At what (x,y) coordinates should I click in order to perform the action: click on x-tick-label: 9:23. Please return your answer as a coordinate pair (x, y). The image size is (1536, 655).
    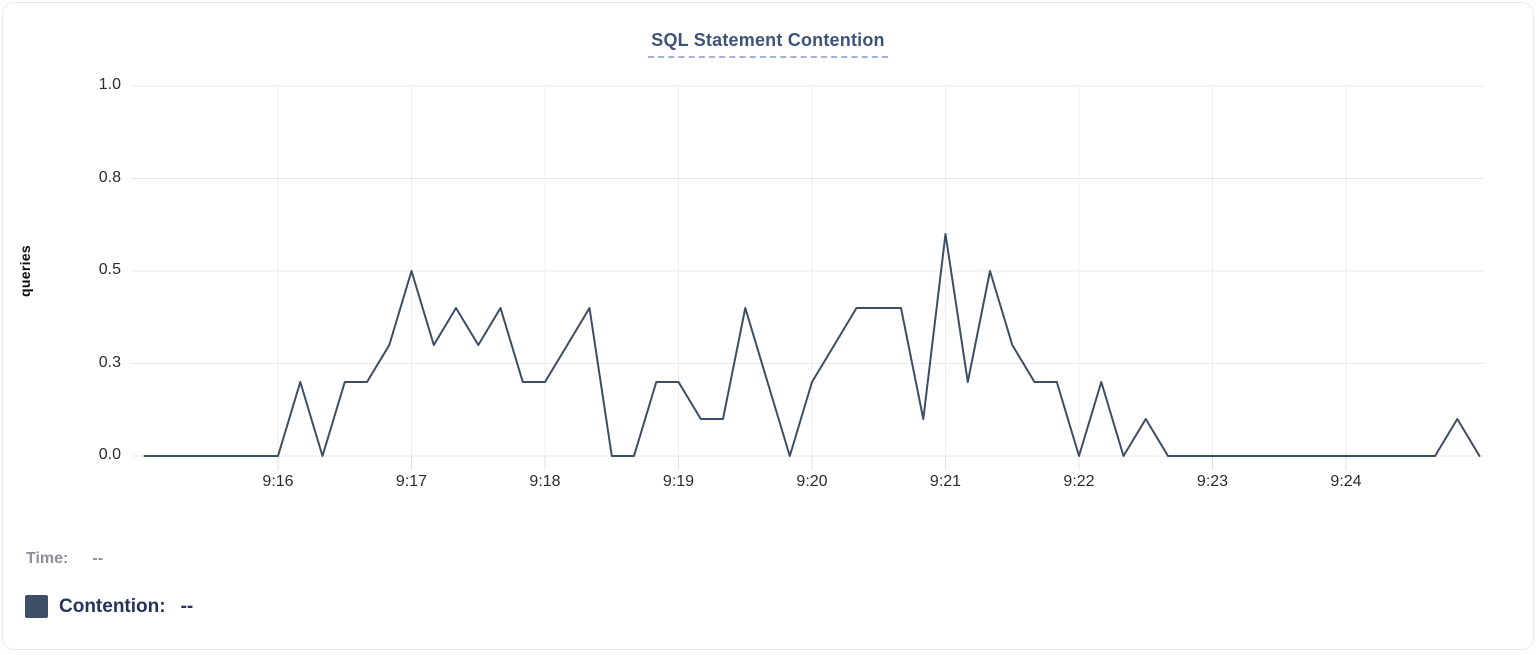
    Looking at the image, I should click on (1213, 482).